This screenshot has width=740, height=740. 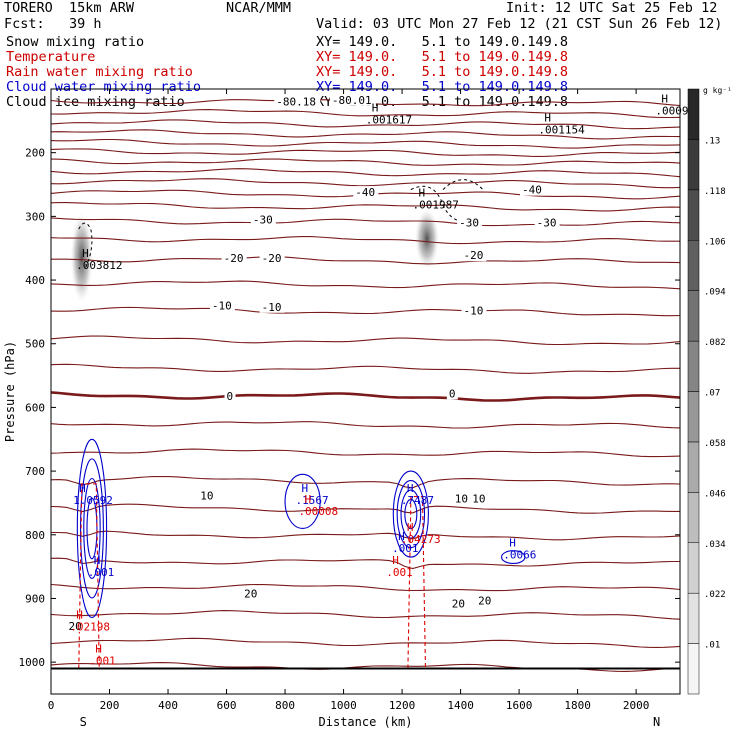 I want to click on x-tick-label: 1400, so click(x=460, y=705).